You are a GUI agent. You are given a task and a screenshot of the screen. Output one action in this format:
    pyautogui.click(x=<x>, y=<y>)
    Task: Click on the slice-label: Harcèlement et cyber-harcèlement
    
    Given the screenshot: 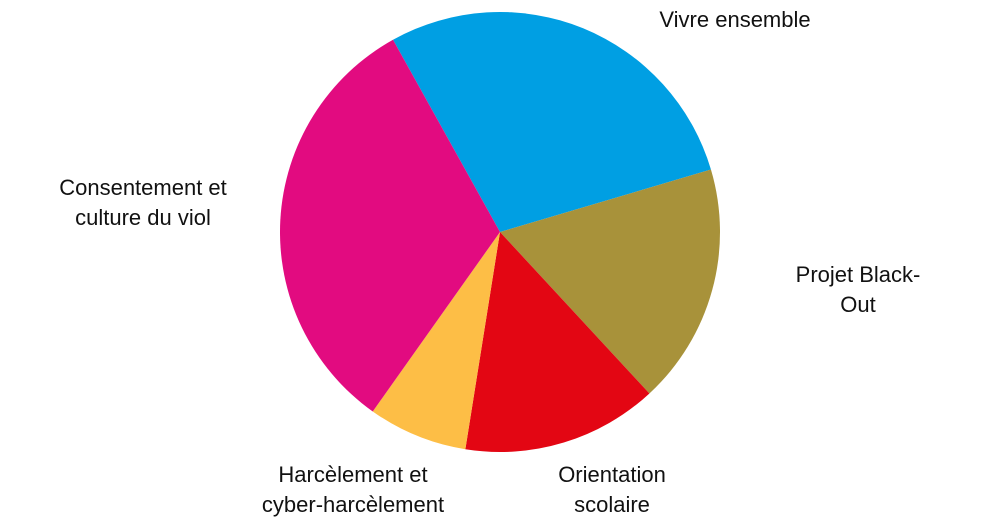 What is the action you would take?
    pyautogui.click(x=353, y=489)
    